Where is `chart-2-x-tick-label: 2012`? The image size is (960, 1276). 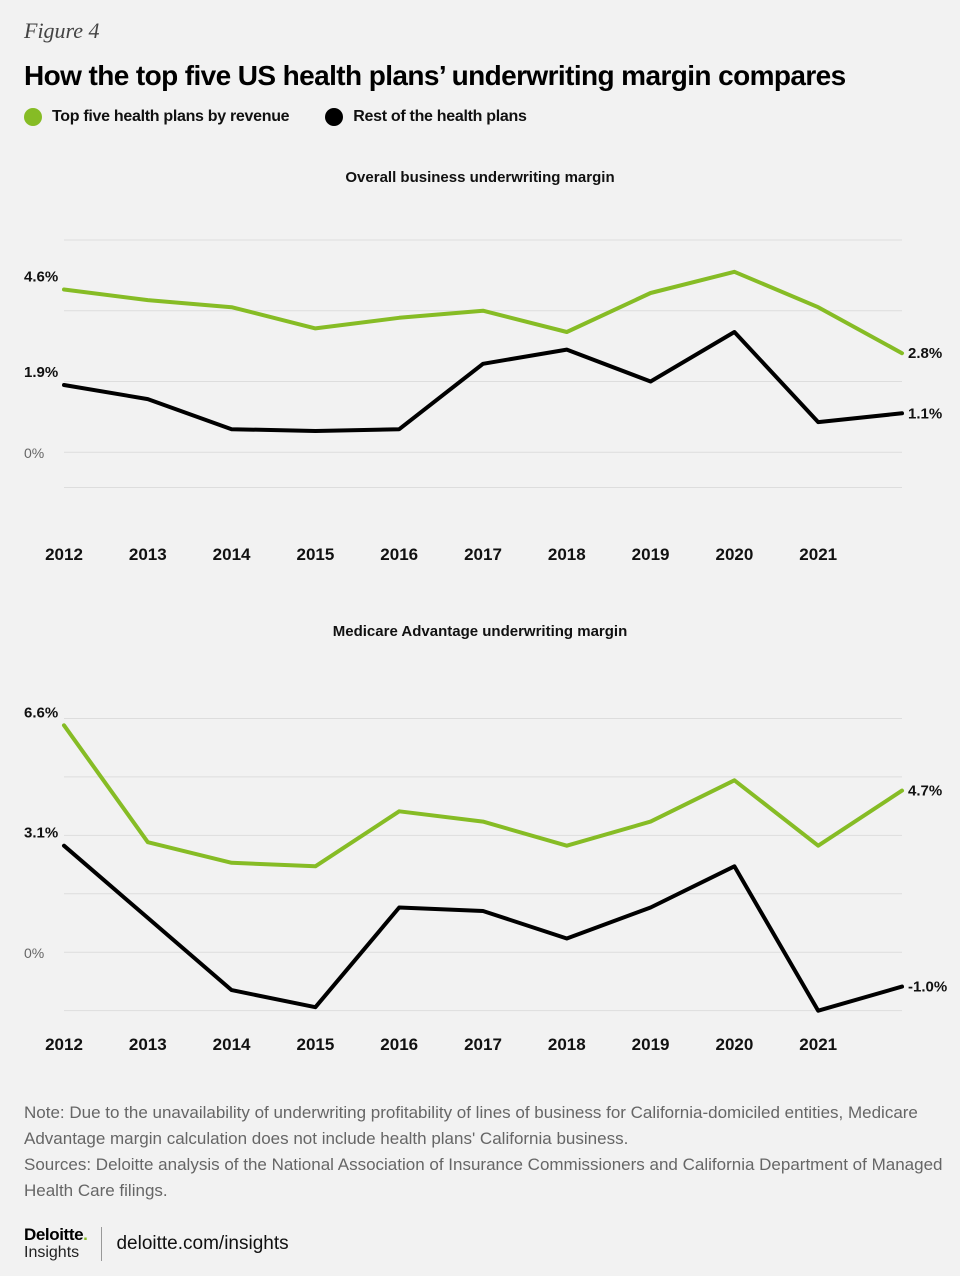
chart-2-x-tick-label: 2012 is located at coordinates (64, 1044).